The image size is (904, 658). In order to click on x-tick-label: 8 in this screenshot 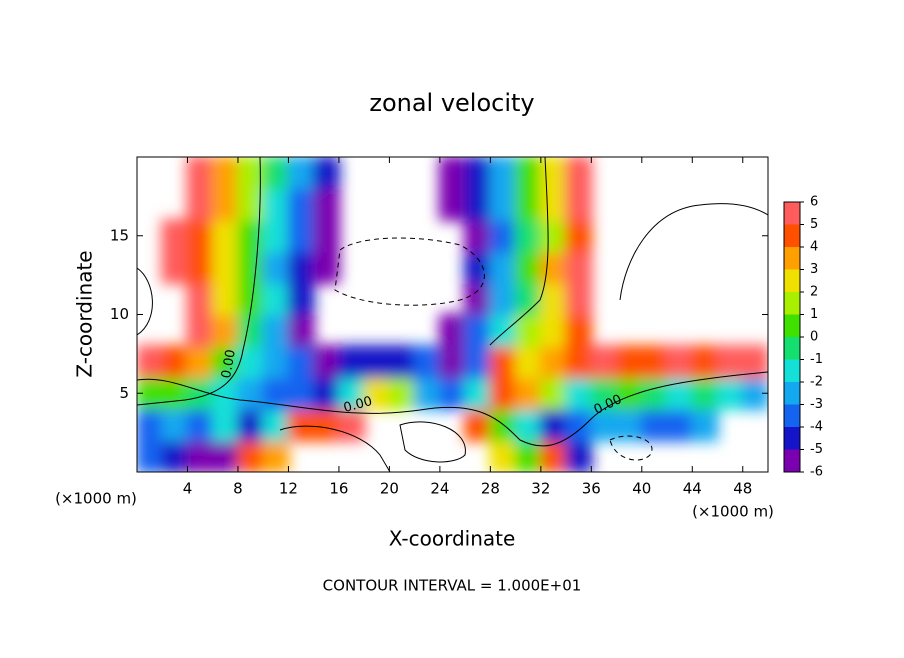, I will do `click(238, 489)`.